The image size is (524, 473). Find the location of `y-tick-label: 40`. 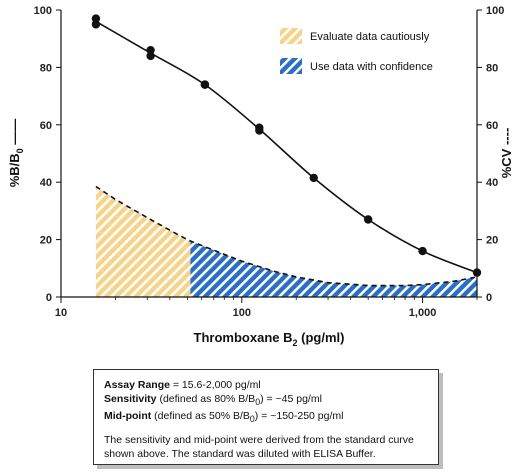

y-tick-label: 40 is located at coordinates (46, 183).